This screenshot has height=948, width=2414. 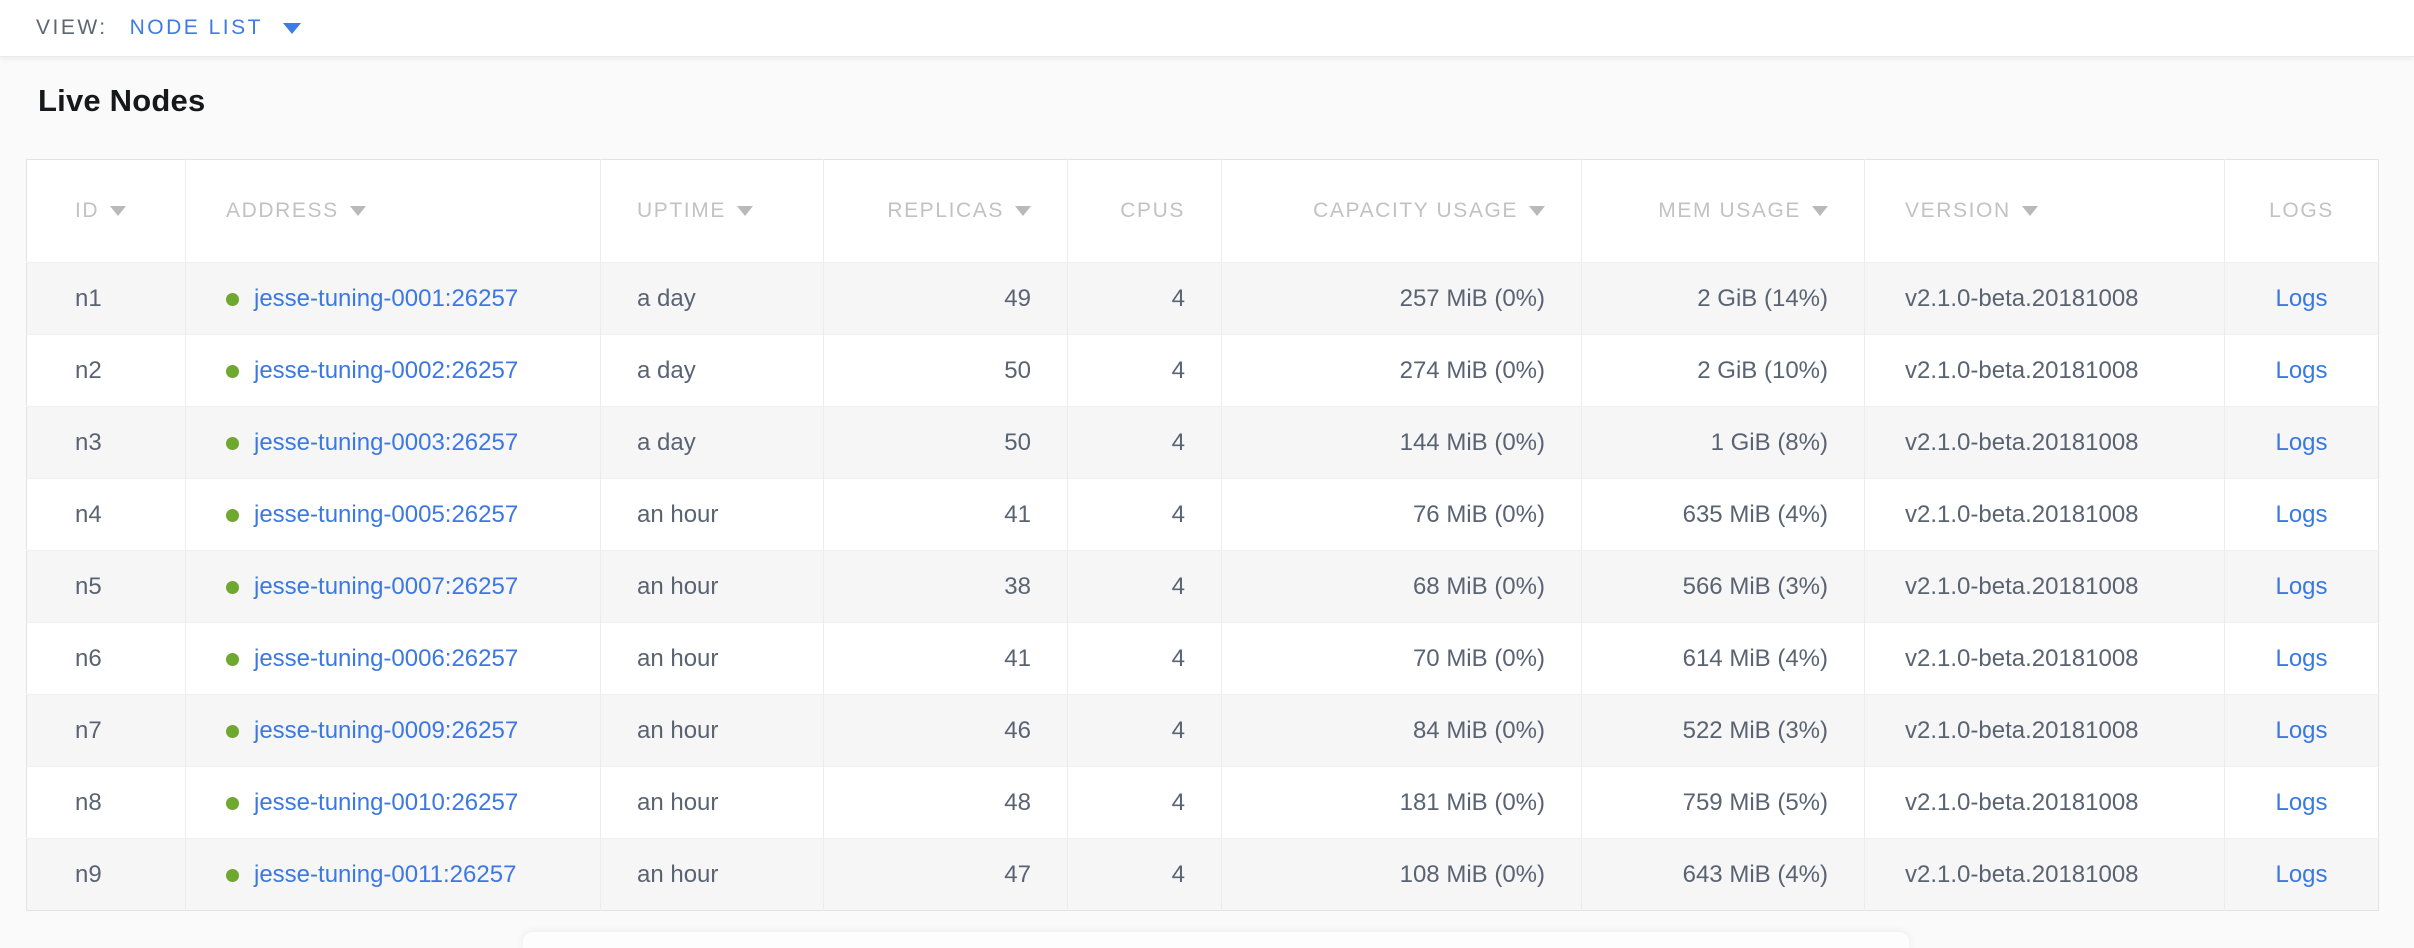 I want to click on cell-capacity: 70 MiB (0%), so click(x=1401, y=658).